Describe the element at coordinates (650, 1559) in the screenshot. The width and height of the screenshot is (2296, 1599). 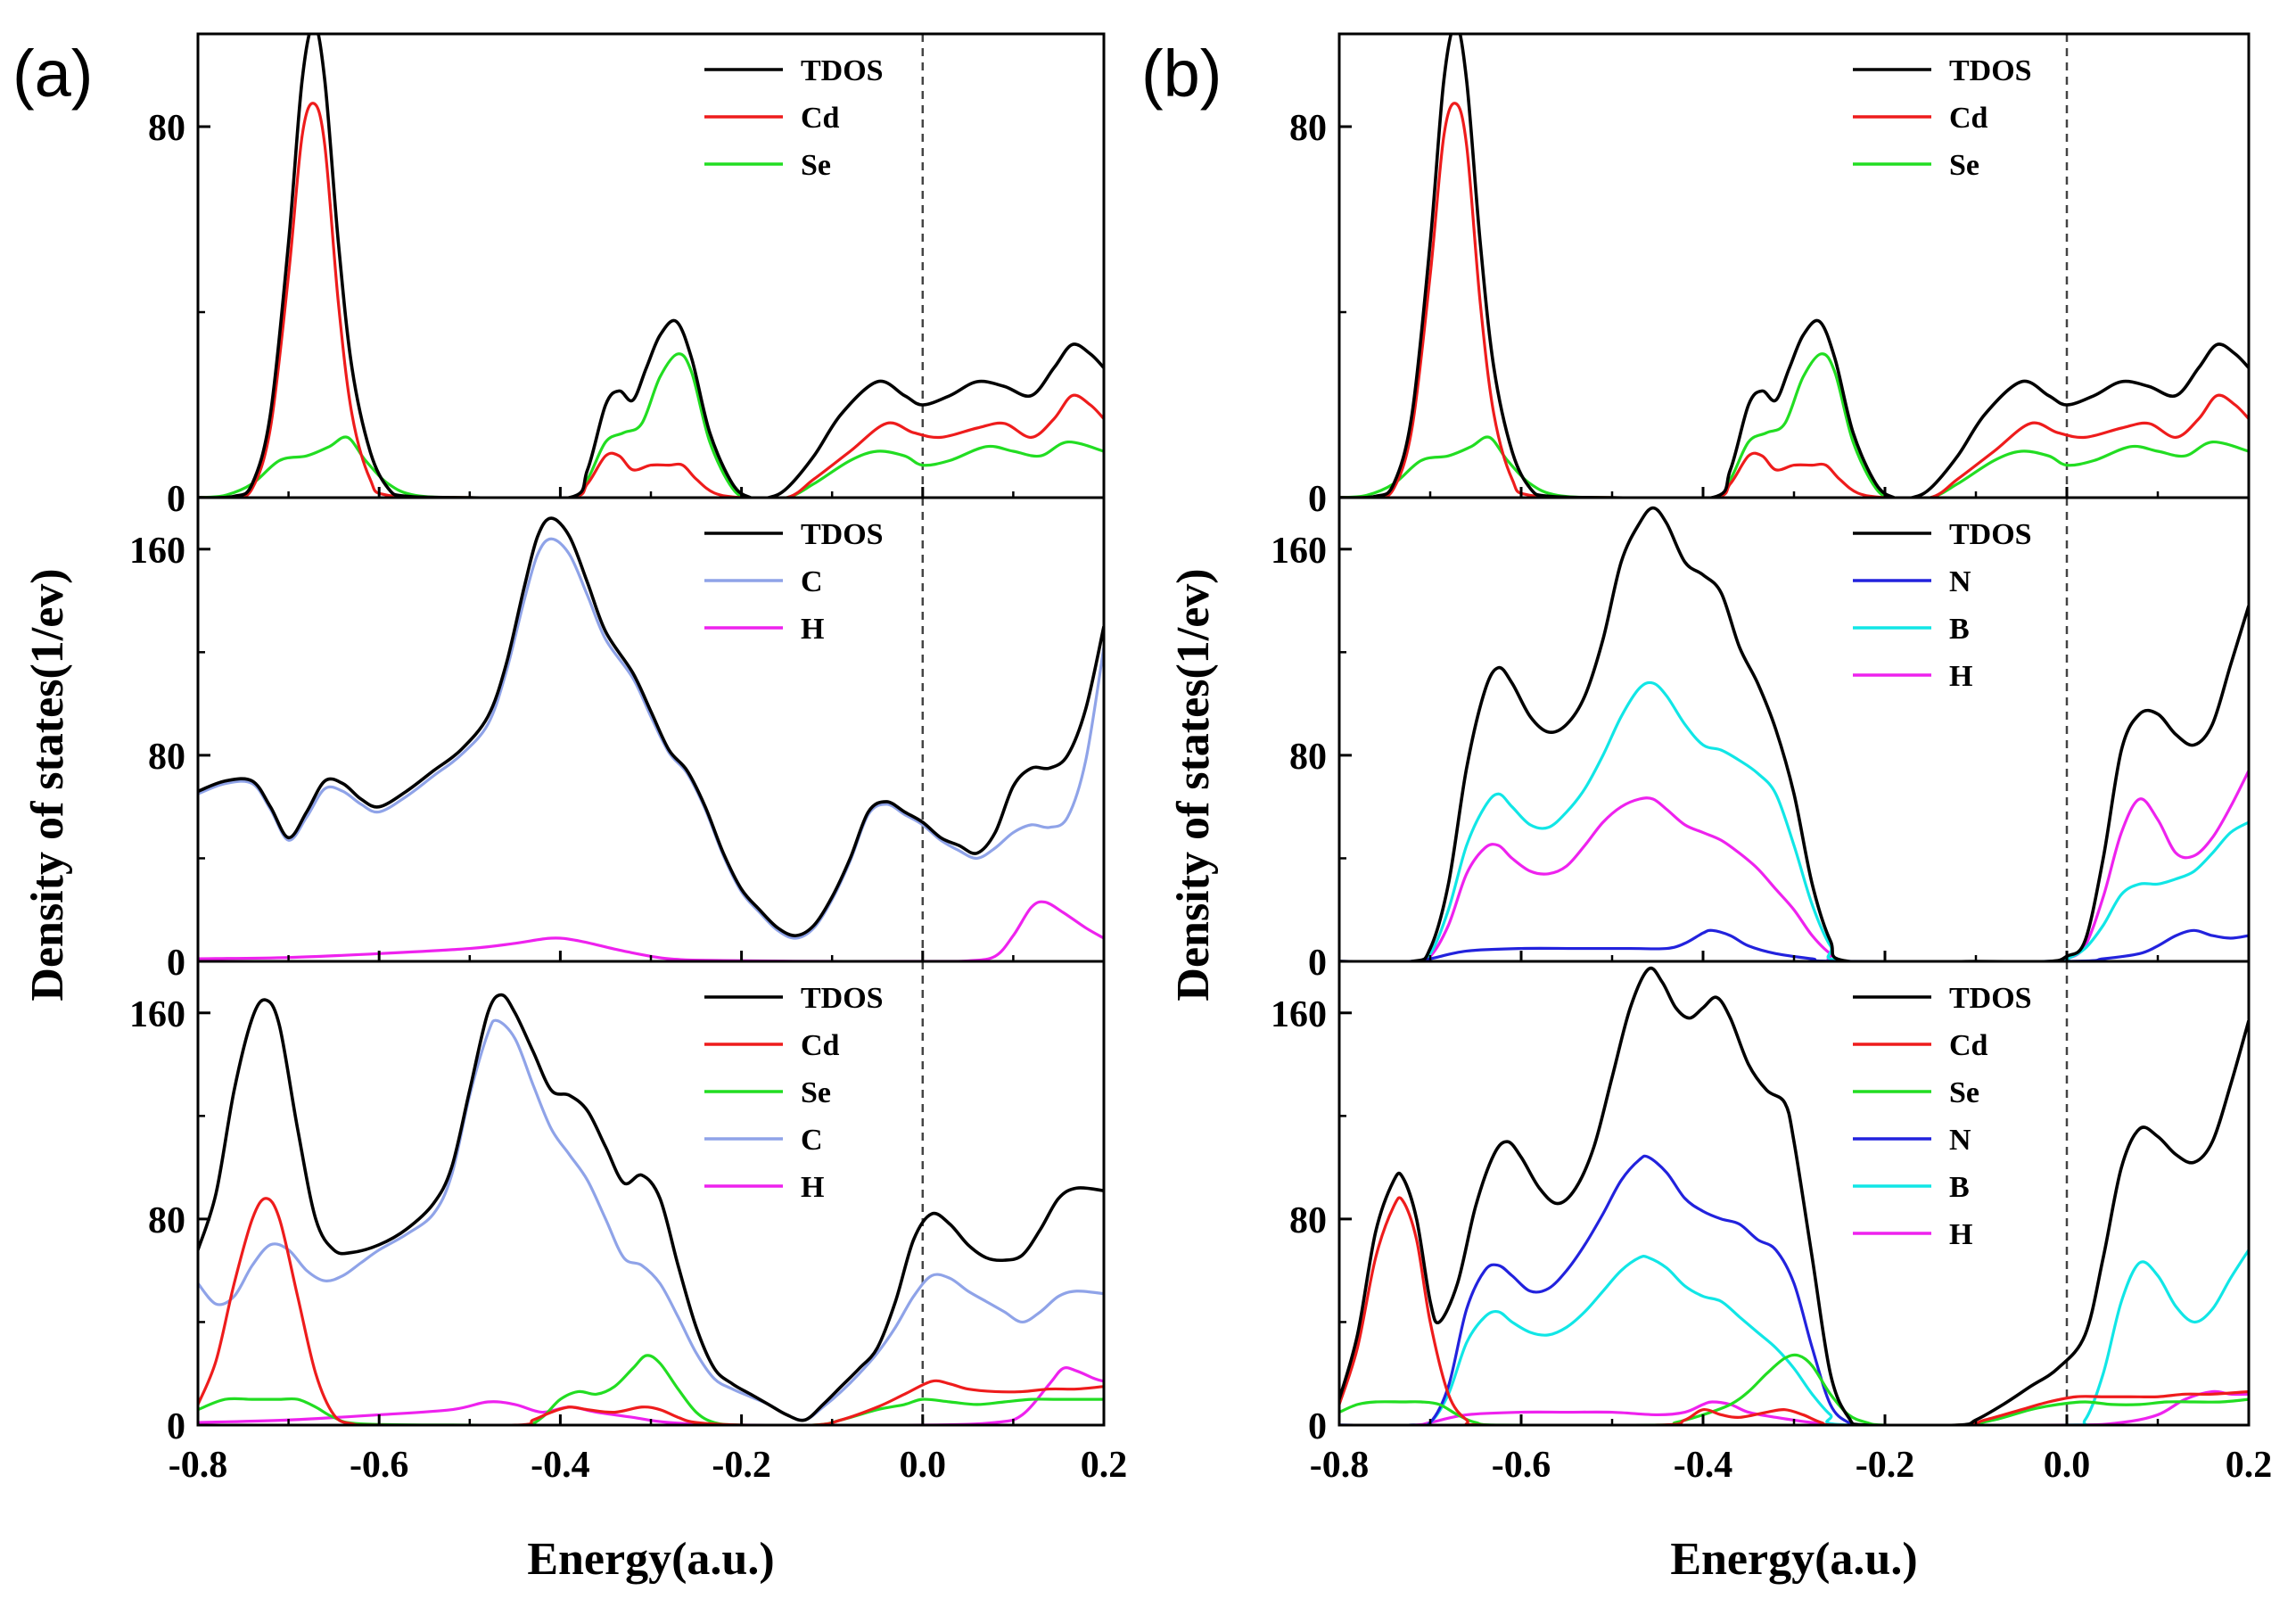
I see `x-axis-title-a: Energy(a.u.)` at that location.